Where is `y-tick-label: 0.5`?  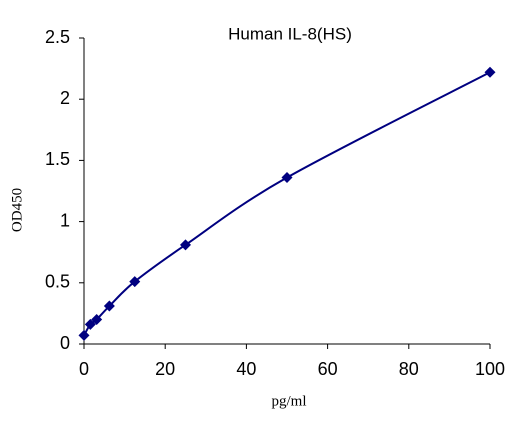 y-tick-label: 0.5 is located at coordinates (57, 282).